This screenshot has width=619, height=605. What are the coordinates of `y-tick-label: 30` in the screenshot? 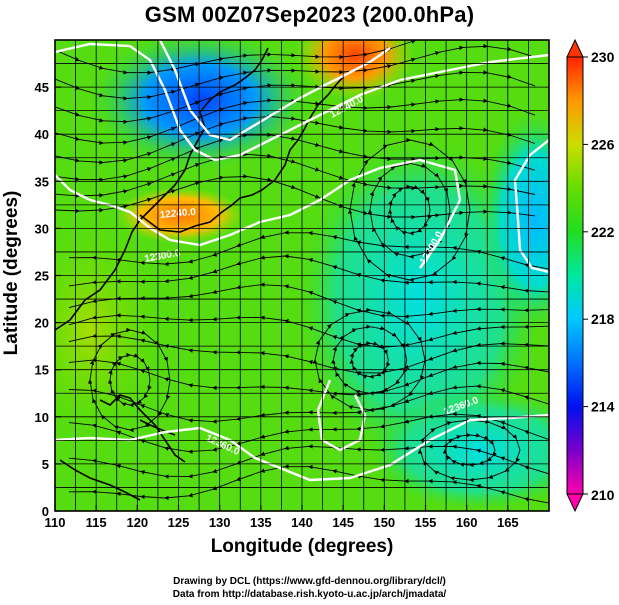 It's located at (42, 228).